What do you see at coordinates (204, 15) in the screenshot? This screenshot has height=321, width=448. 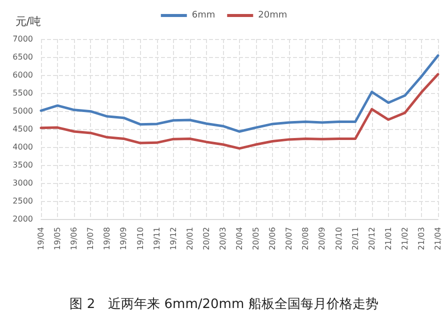 I see `legend-label: 6mm` at bounding box center [204, 15].